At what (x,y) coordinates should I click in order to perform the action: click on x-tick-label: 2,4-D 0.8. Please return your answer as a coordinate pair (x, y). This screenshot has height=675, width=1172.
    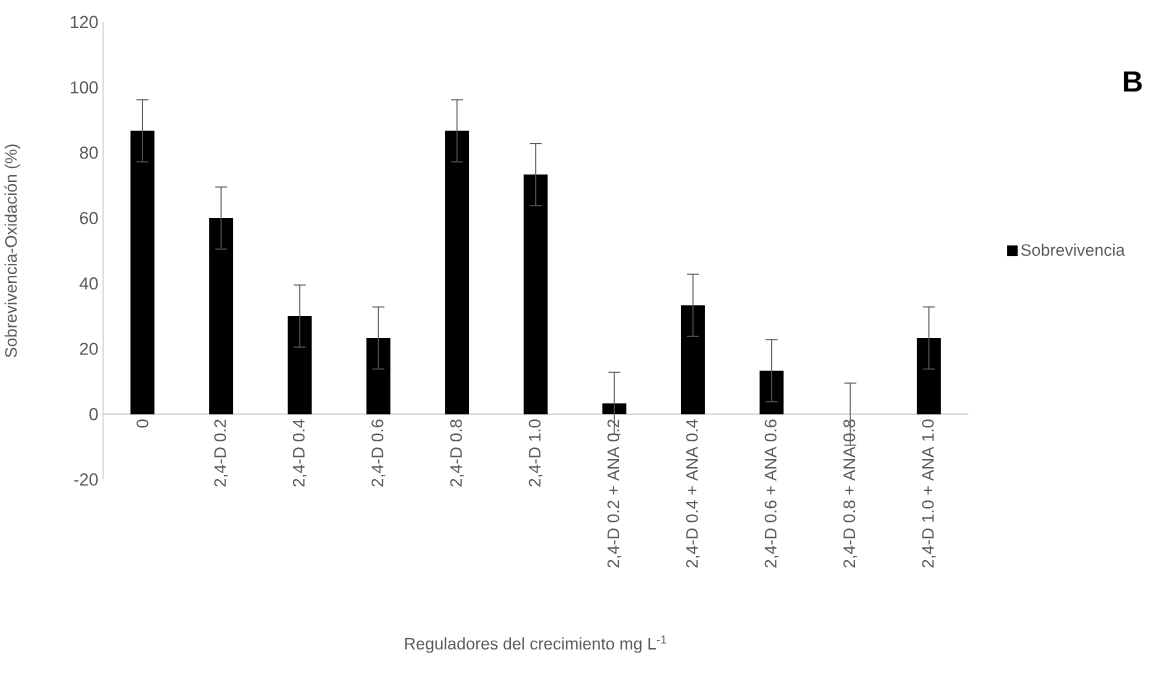
    Looking at the image, I should click on (457, 453).